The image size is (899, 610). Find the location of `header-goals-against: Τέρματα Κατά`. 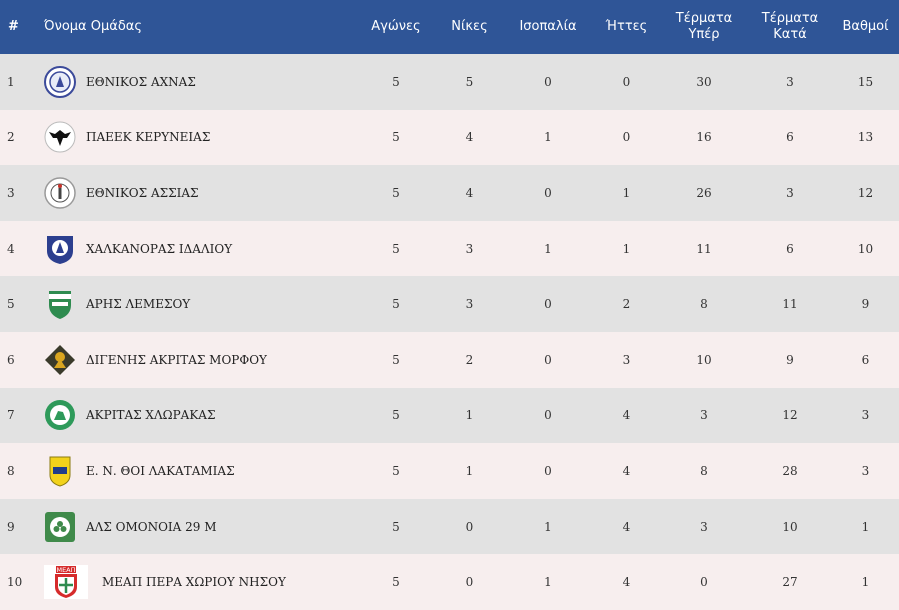

header-goals-against: Τέρματα Κατά is located at coordinates (790, 27).